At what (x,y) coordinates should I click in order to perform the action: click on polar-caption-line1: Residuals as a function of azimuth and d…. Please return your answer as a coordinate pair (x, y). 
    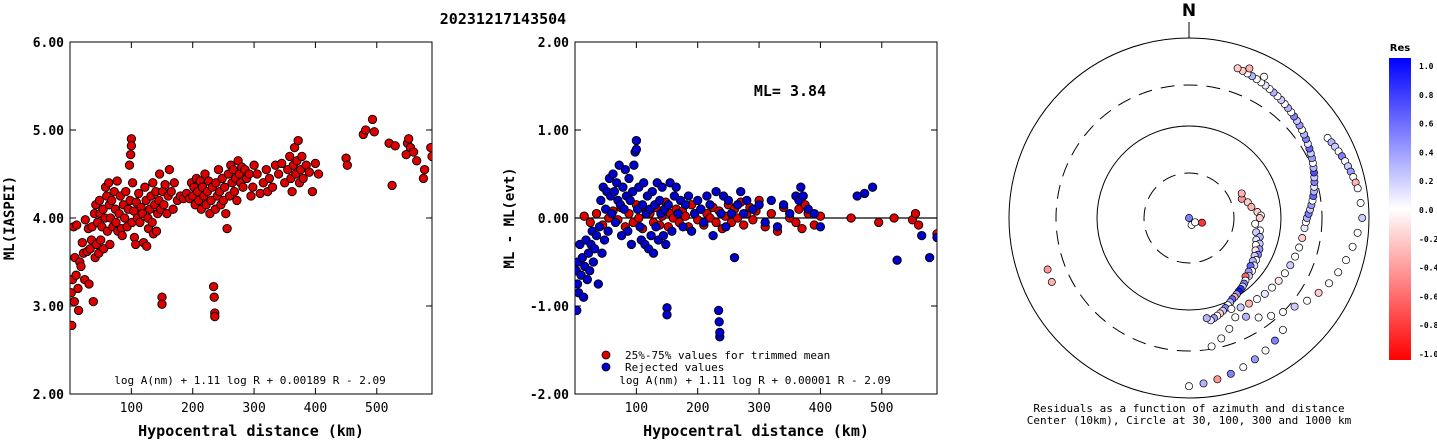
    Looking at the image, I should click on (1188, 408).